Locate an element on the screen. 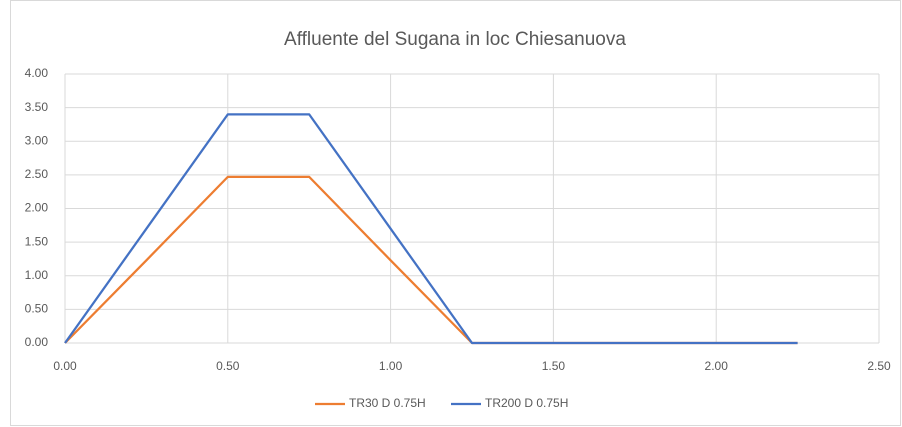  x-tick-label: 0.00 is located at coordinates (65, 366).